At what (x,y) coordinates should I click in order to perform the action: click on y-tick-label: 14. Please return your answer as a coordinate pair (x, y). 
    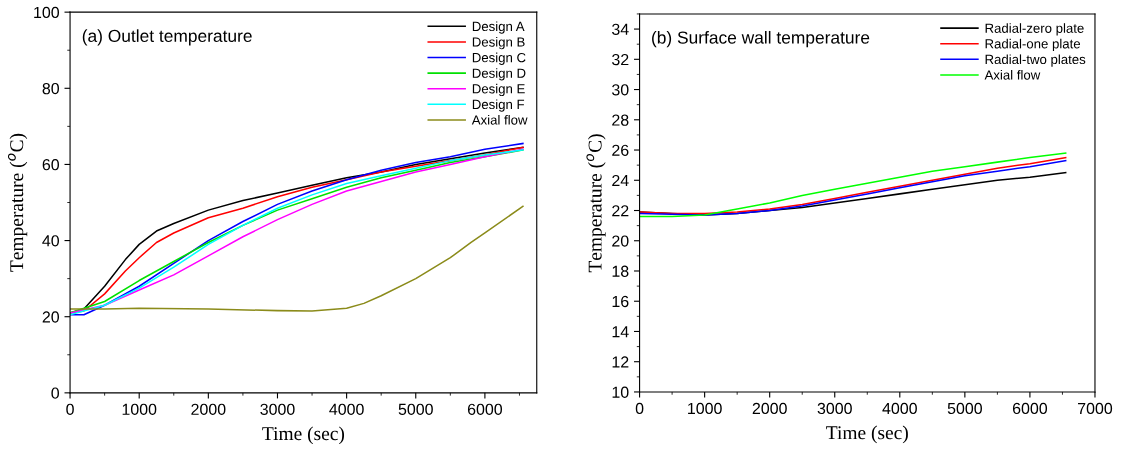
    Looking at the image, I should click on (620, 332).